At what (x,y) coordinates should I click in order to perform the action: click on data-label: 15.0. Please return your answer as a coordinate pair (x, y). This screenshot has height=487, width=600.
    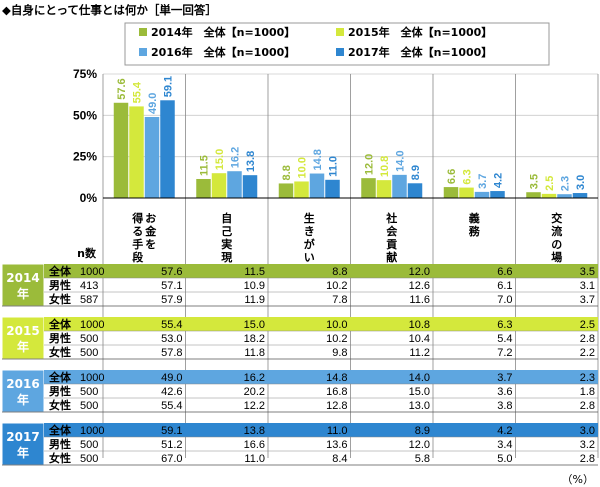
    Looking at the image, I should click on (220, 159).